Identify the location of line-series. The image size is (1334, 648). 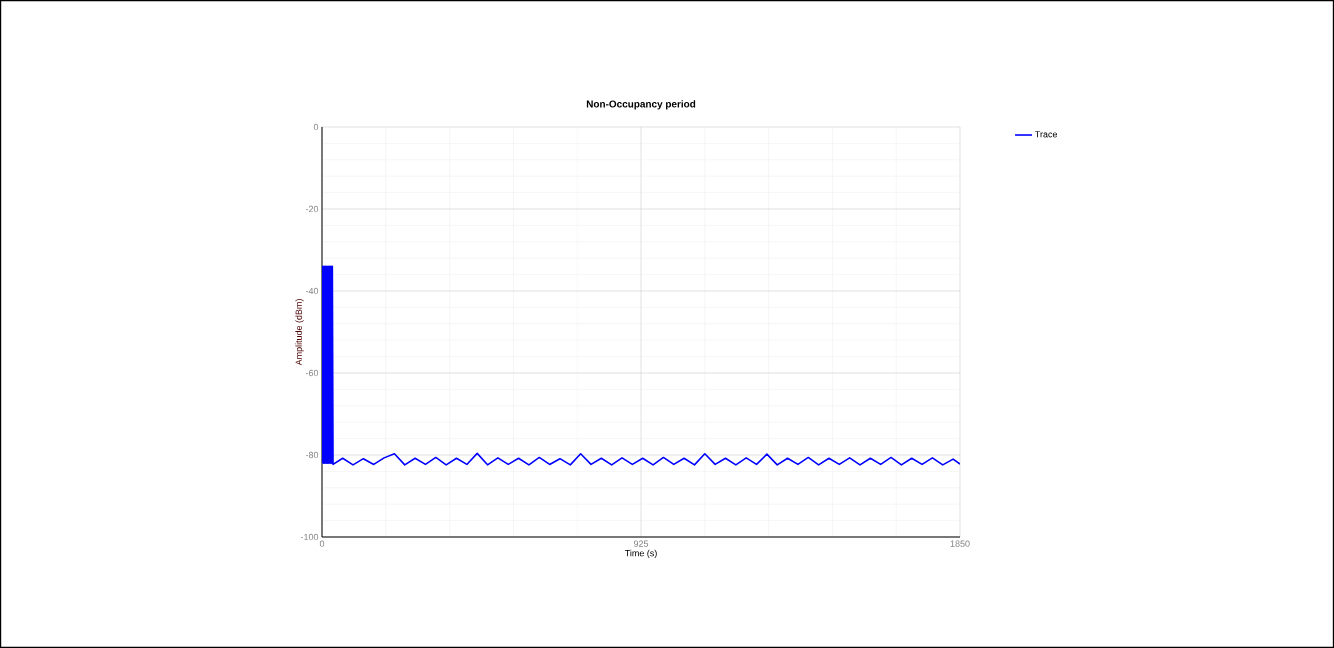
(641, 365).